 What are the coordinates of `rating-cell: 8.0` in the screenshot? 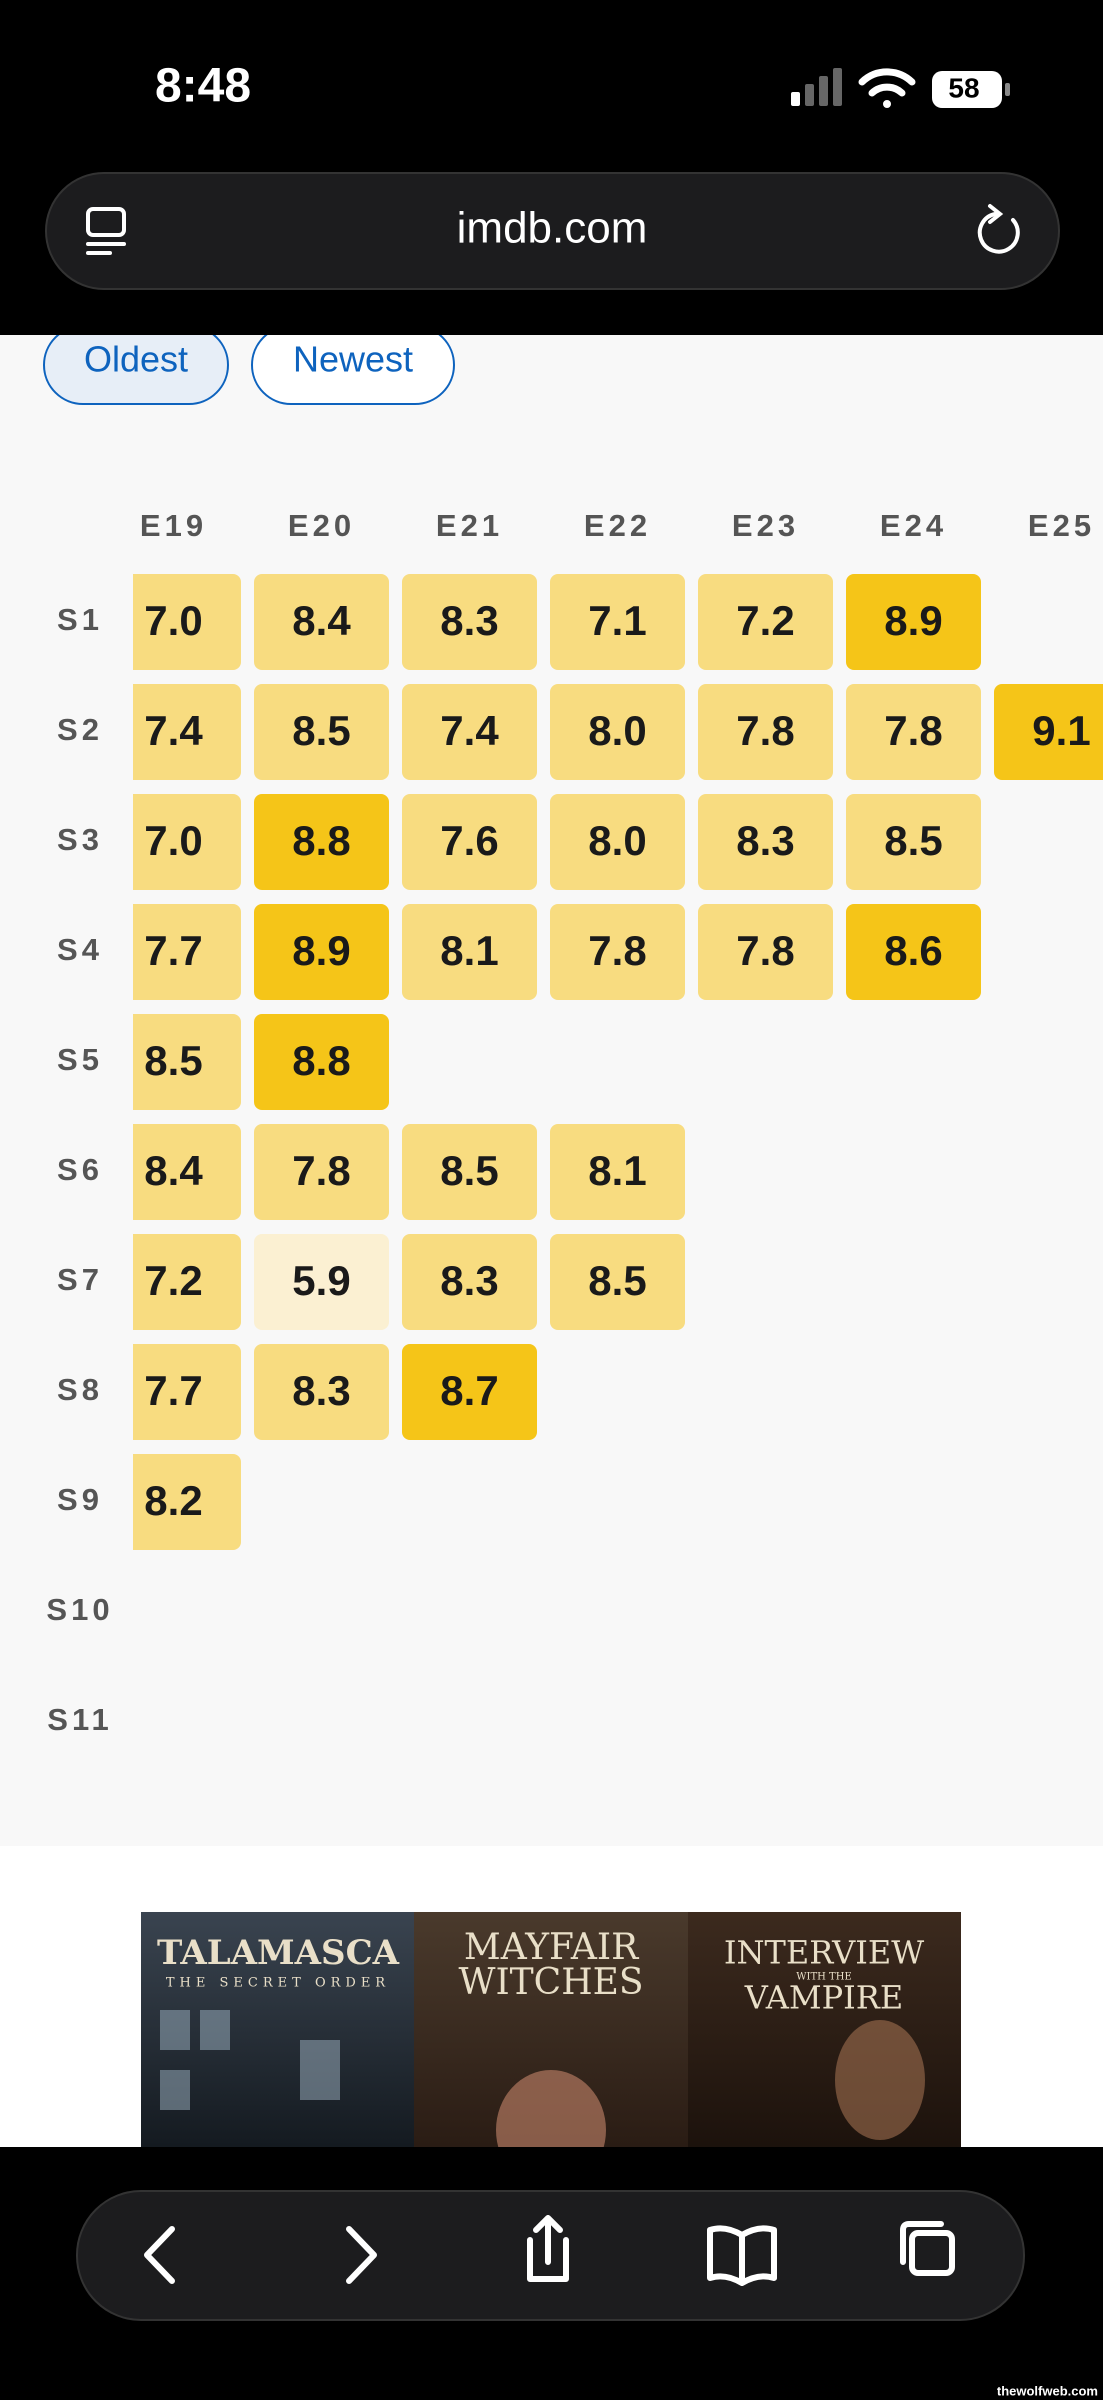 It's located at (617, 842).